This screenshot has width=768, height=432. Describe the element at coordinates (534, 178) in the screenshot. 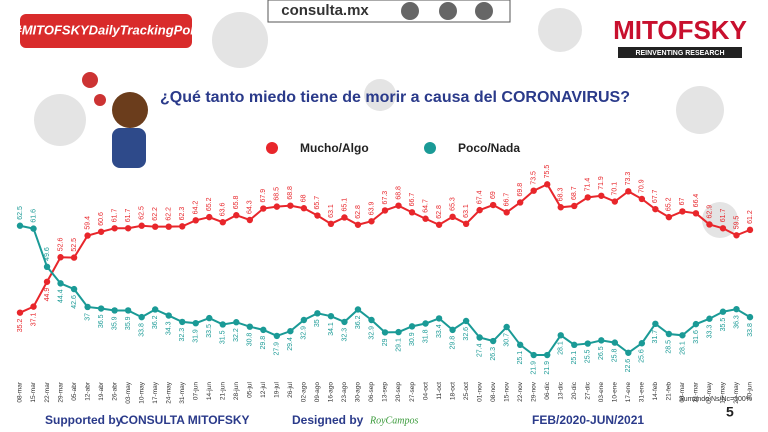

I see `data-label: 73.5` at that location.